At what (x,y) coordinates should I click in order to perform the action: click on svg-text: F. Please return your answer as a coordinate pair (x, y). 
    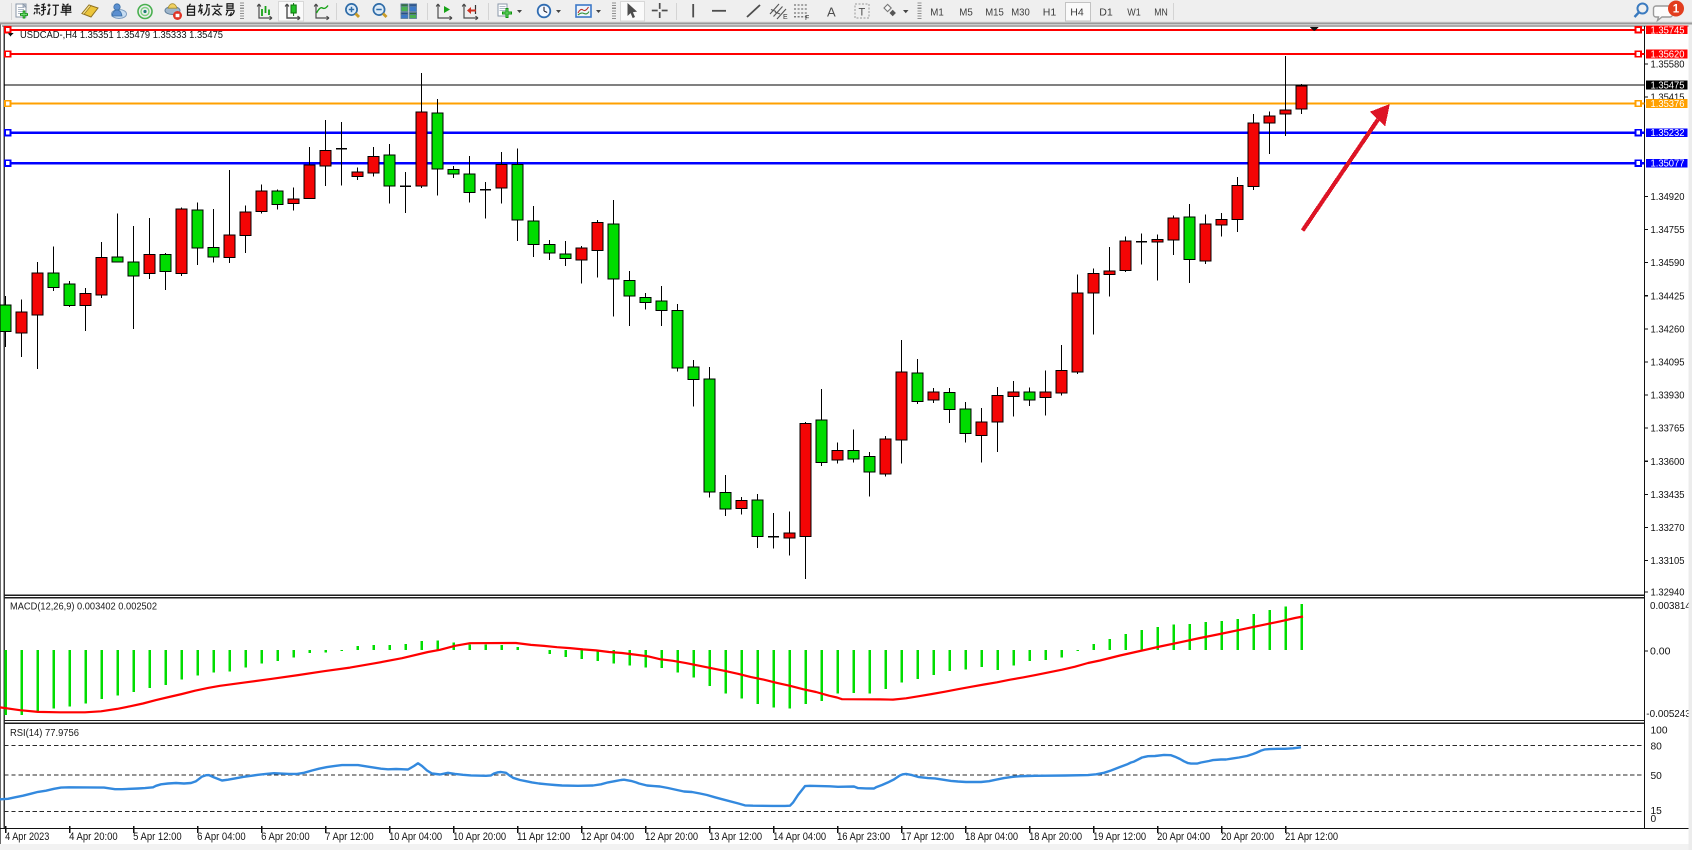
    Looking at the image, I should click on (807, 18).